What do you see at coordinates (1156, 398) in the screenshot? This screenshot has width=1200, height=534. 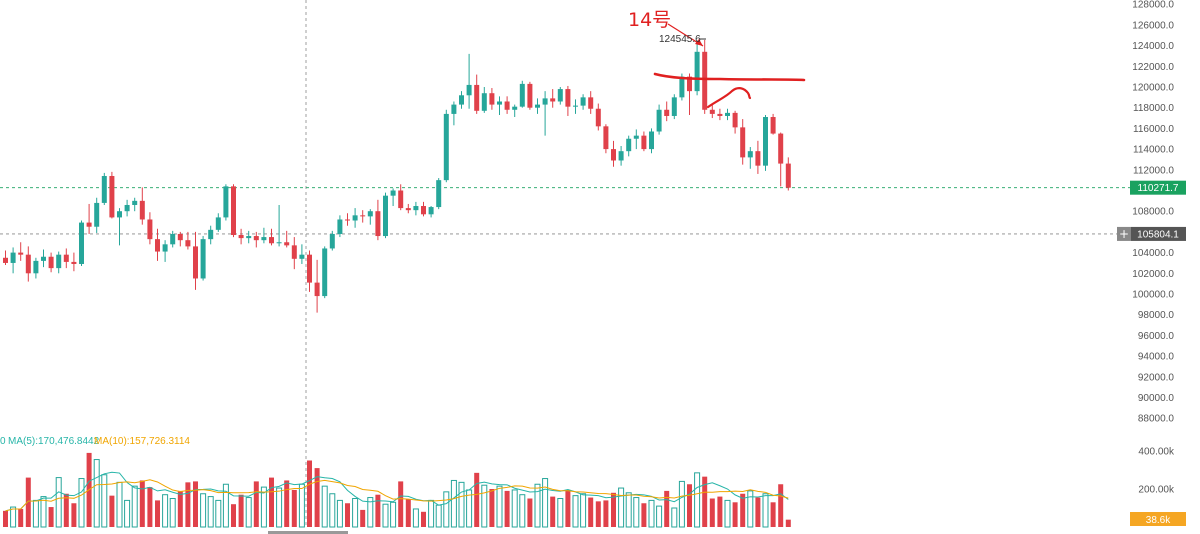 I see `price-tick-label: 90000.0` at bounding box center [1156, 398].